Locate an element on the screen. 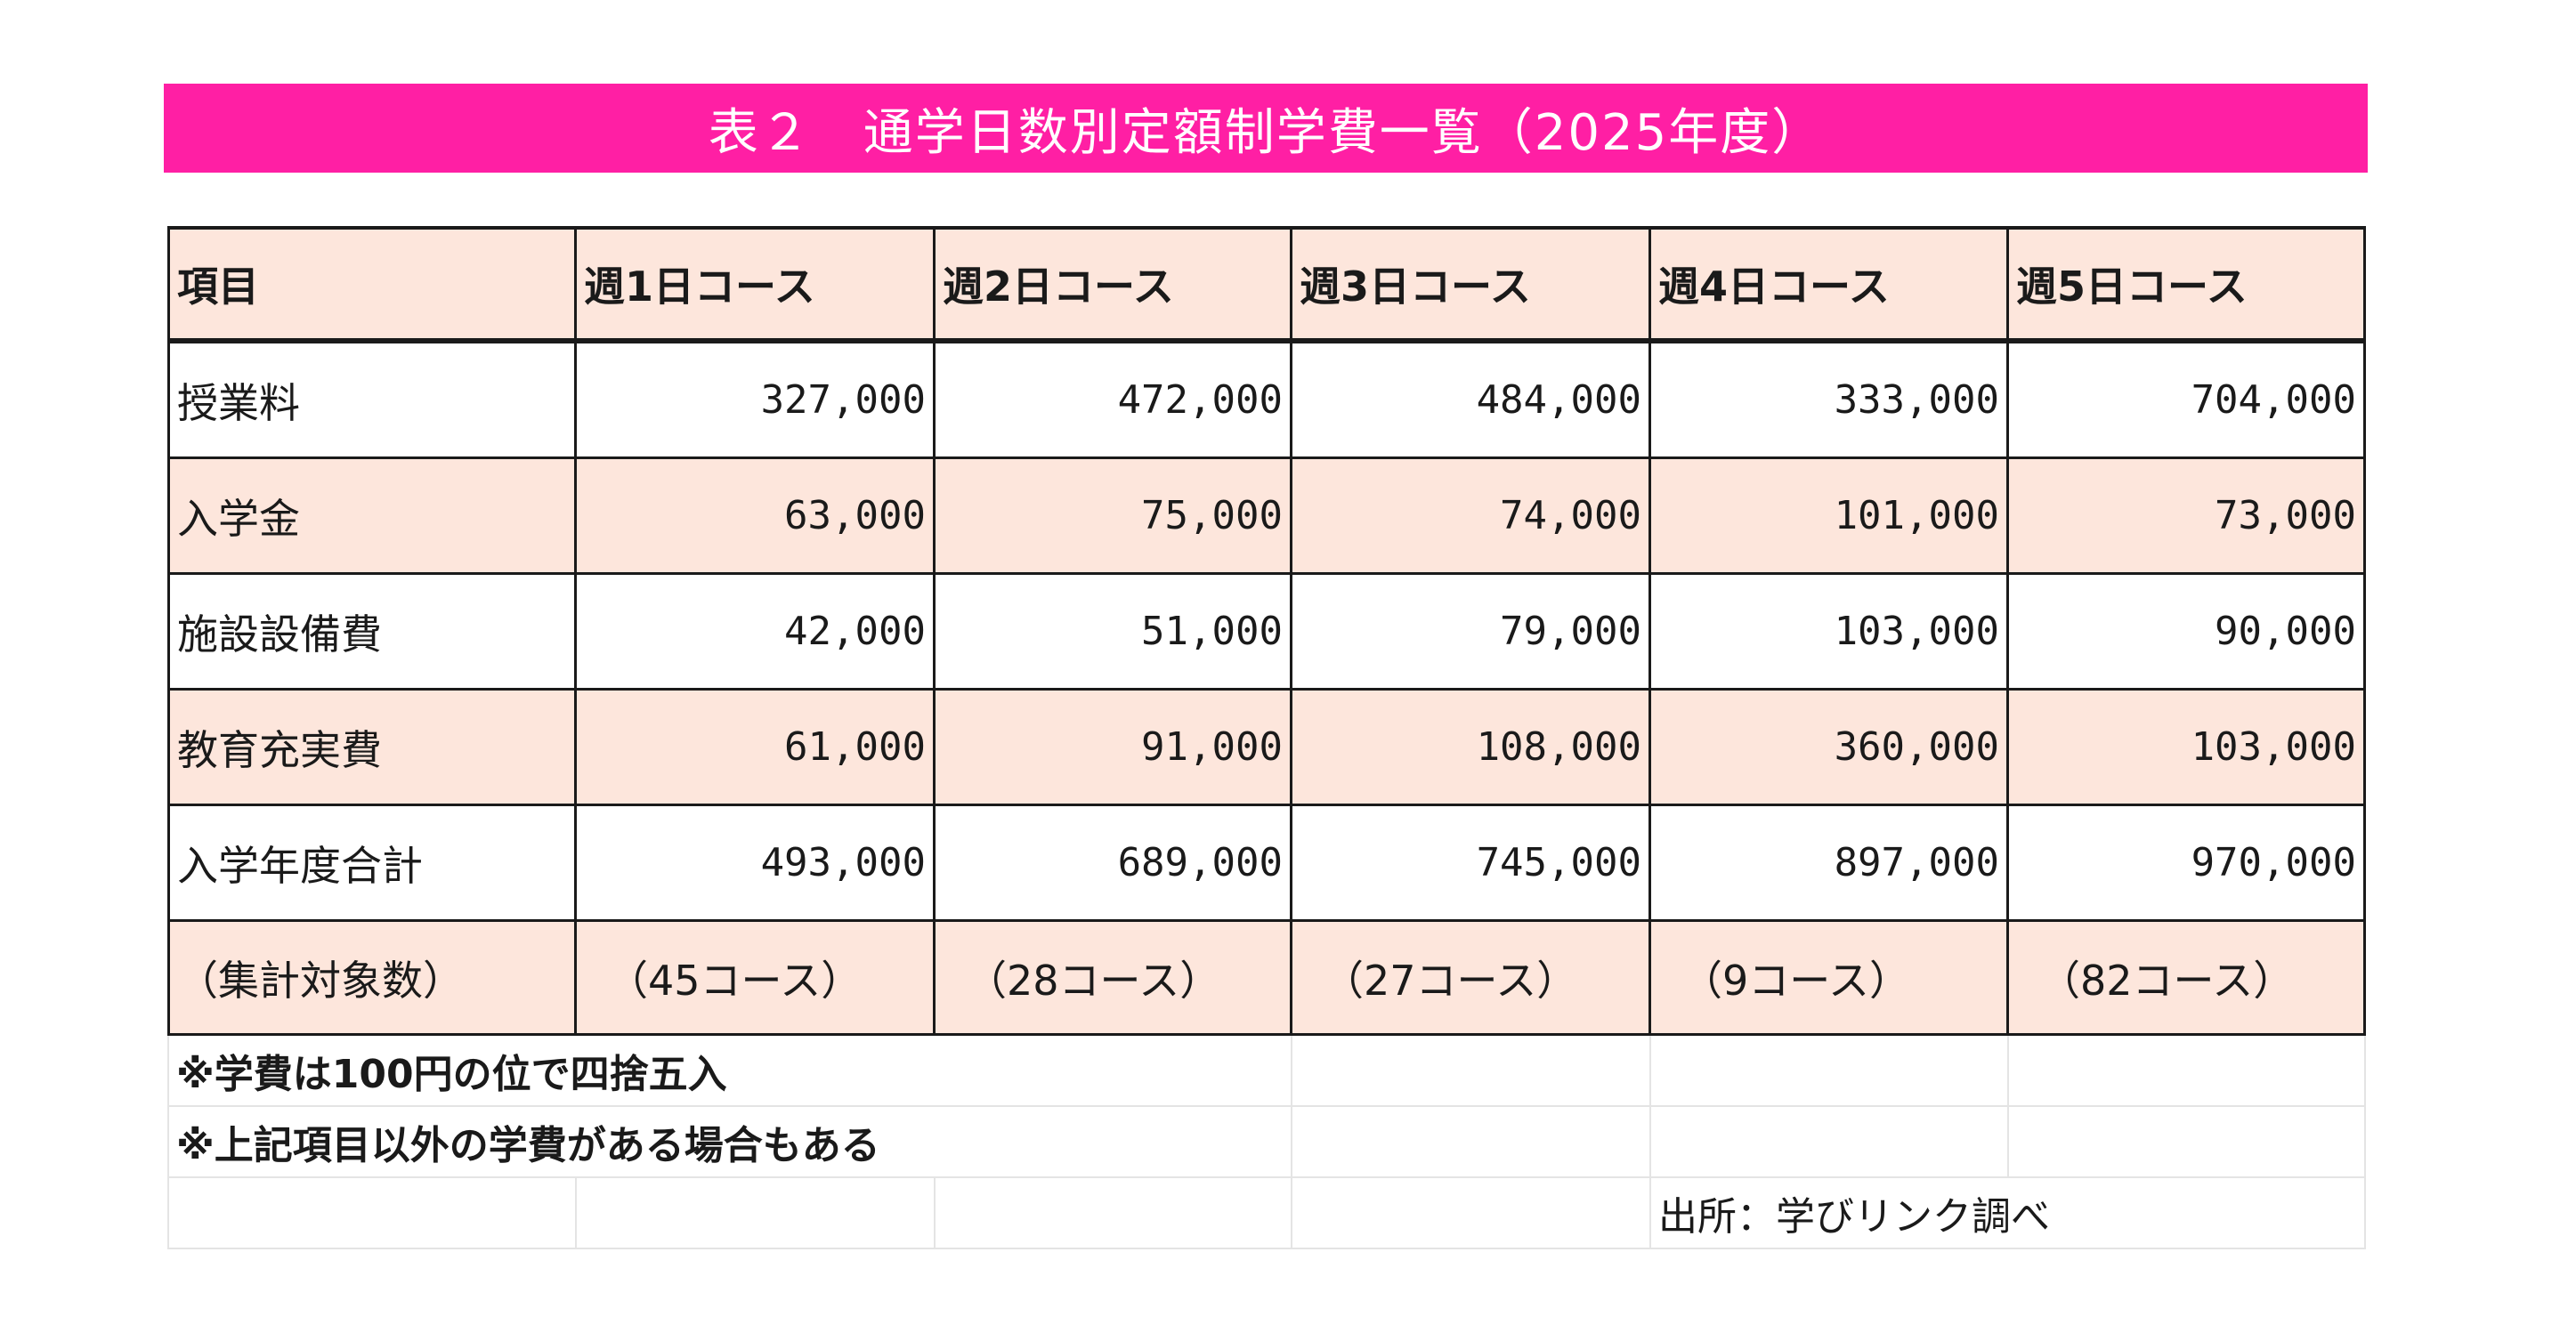  cell-tuition-week2: 472,000 is located at coordinates (1114, 401).